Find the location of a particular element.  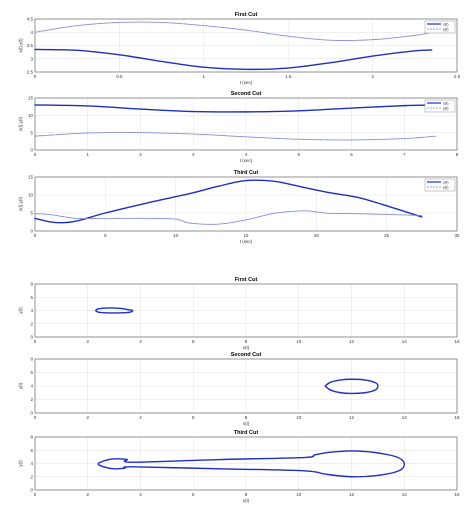

y-tick-label: 15 is located at coordinates (31, 177).